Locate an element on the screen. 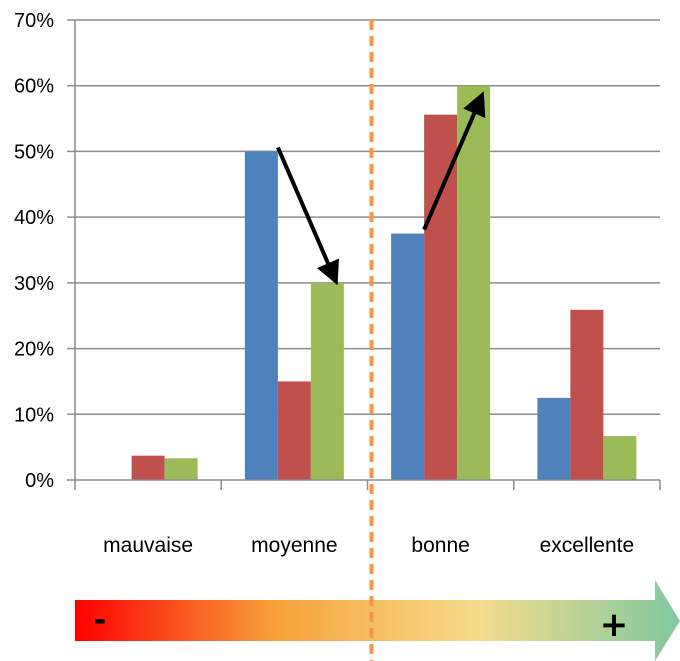 The height and width of the screenshot is (661, 680). y-tick-label: 70% is located at coordinates (34, 21).